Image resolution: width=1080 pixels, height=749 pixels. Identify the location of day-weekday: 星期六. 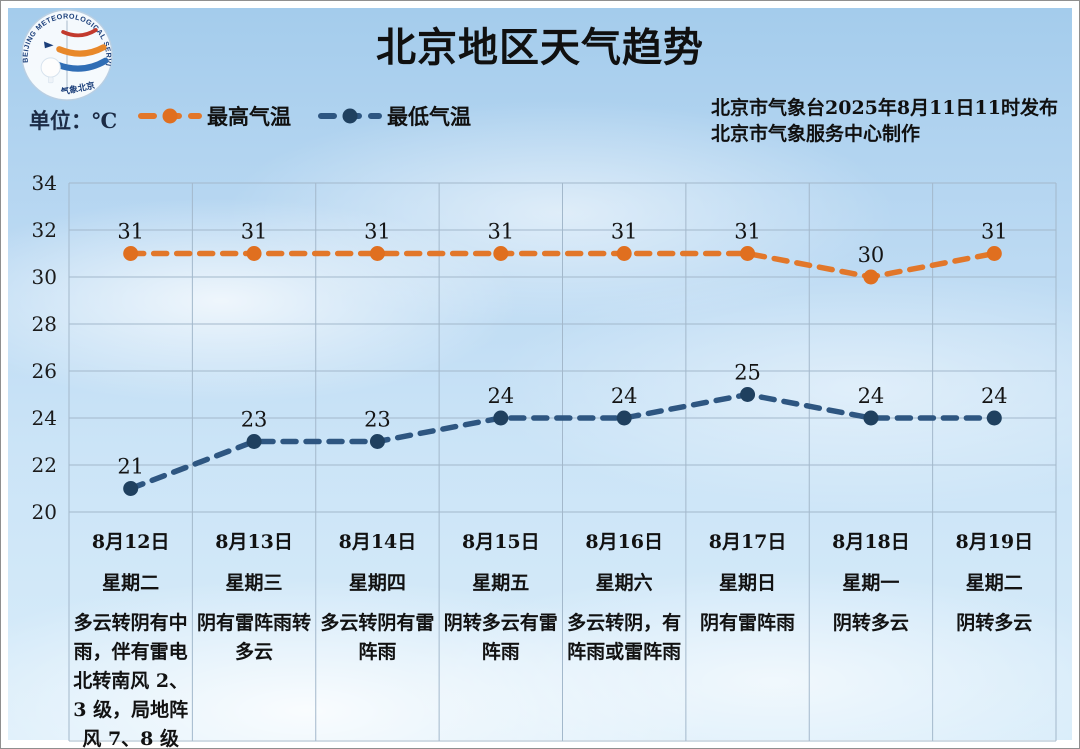
(624, 583).